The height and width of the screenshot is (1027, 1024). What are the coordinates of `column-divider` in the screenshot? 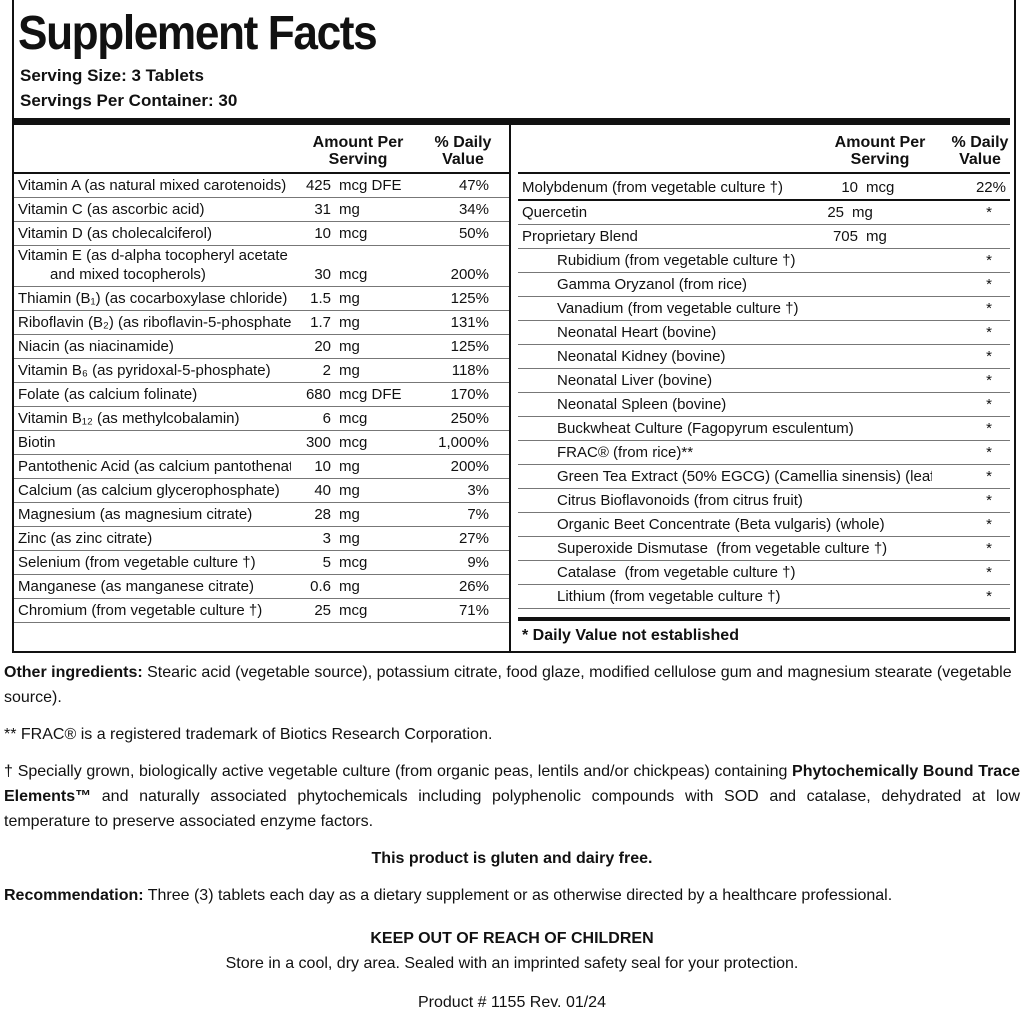 It's located at (510, 388).